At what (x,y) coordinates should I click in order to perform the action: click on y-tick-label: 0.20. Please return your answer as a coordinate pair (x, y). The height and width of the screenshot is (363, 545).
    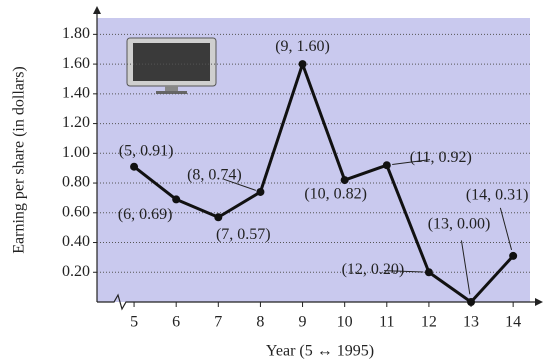
    Looking at the image, I should click on (76, 271).